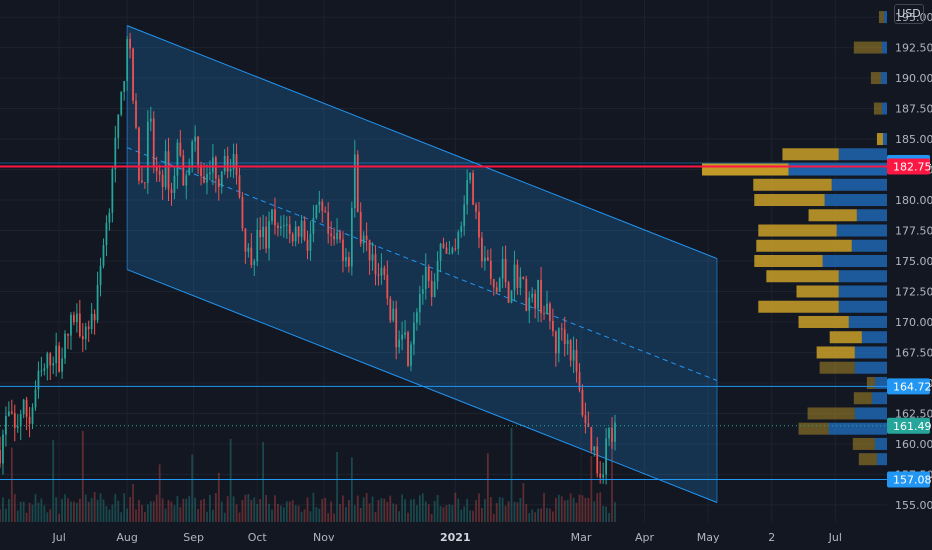 This screenshot has height=550, width=932. Describe the element at coordinates (909, 14) in the screenshot. I see `currency-button: USD` at that location.